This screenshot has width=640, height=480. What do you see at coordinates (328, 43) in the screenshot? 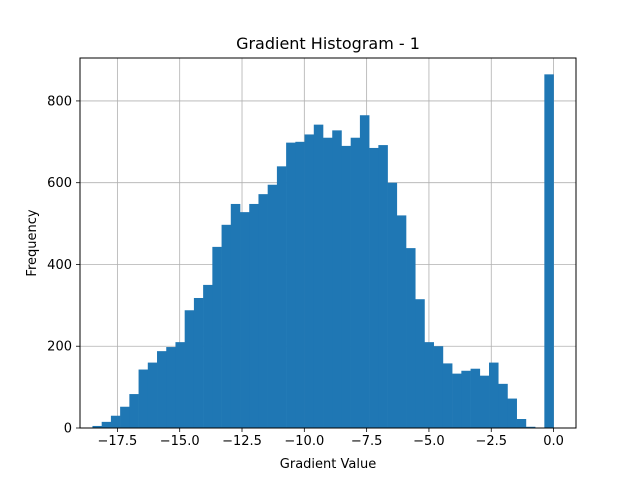
I see `chart-title: Gradient Histogram - 1` at bounding box center [328, 43].